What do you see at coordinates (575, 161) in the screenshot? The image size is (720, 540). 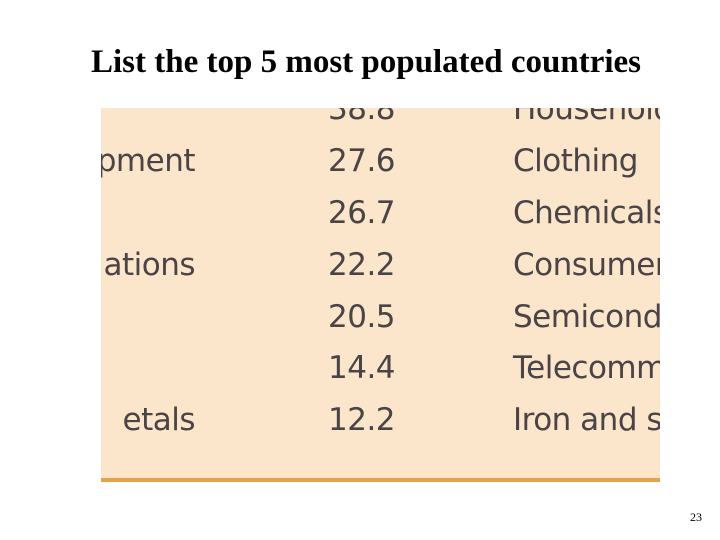 I see `table-cell-label: Clothing` at bounding box center [575, 161].